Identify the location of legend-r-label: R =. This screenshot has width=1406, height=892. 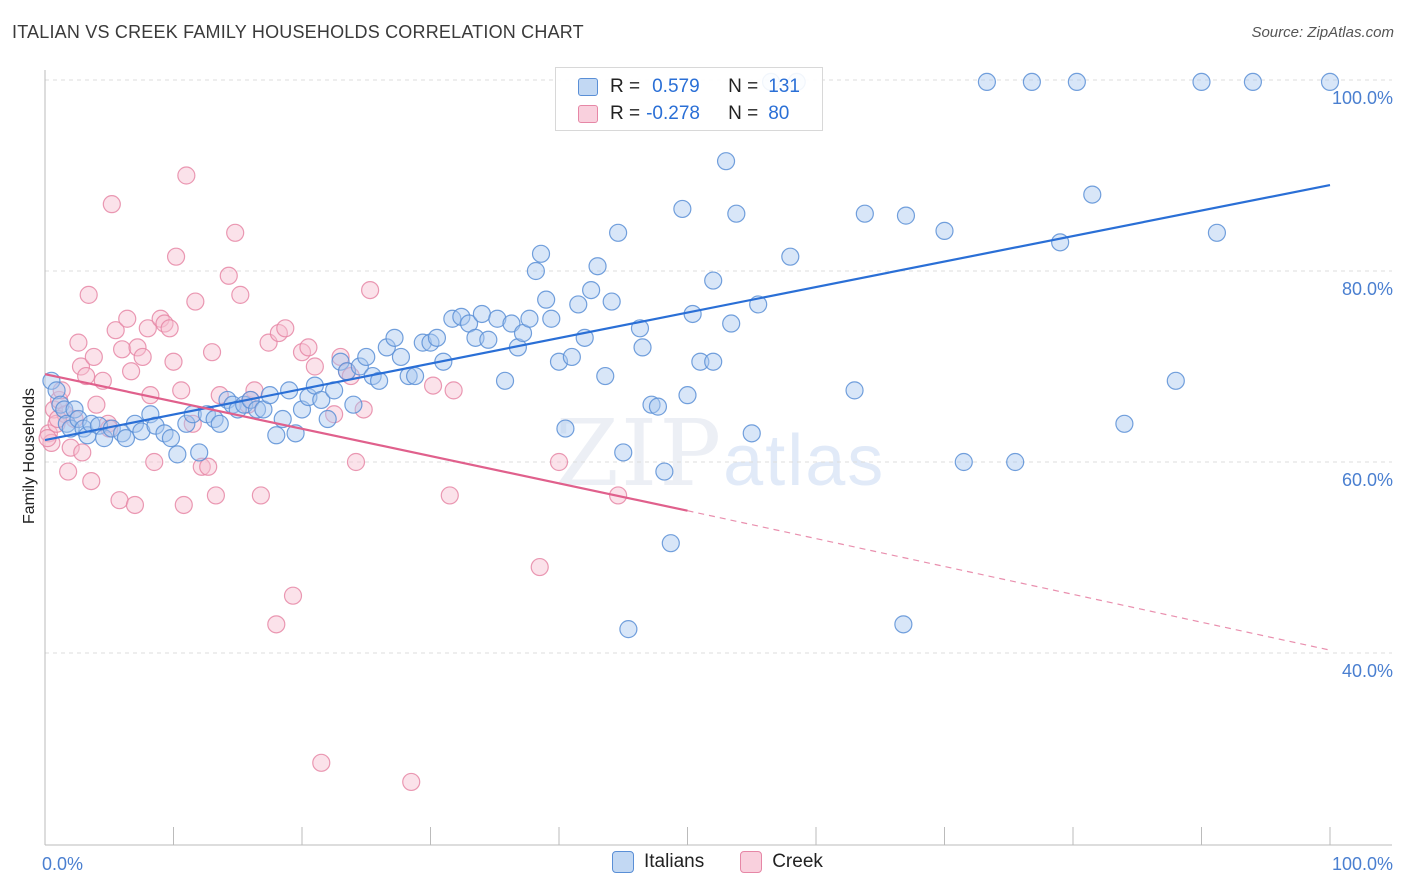
(625, 86).